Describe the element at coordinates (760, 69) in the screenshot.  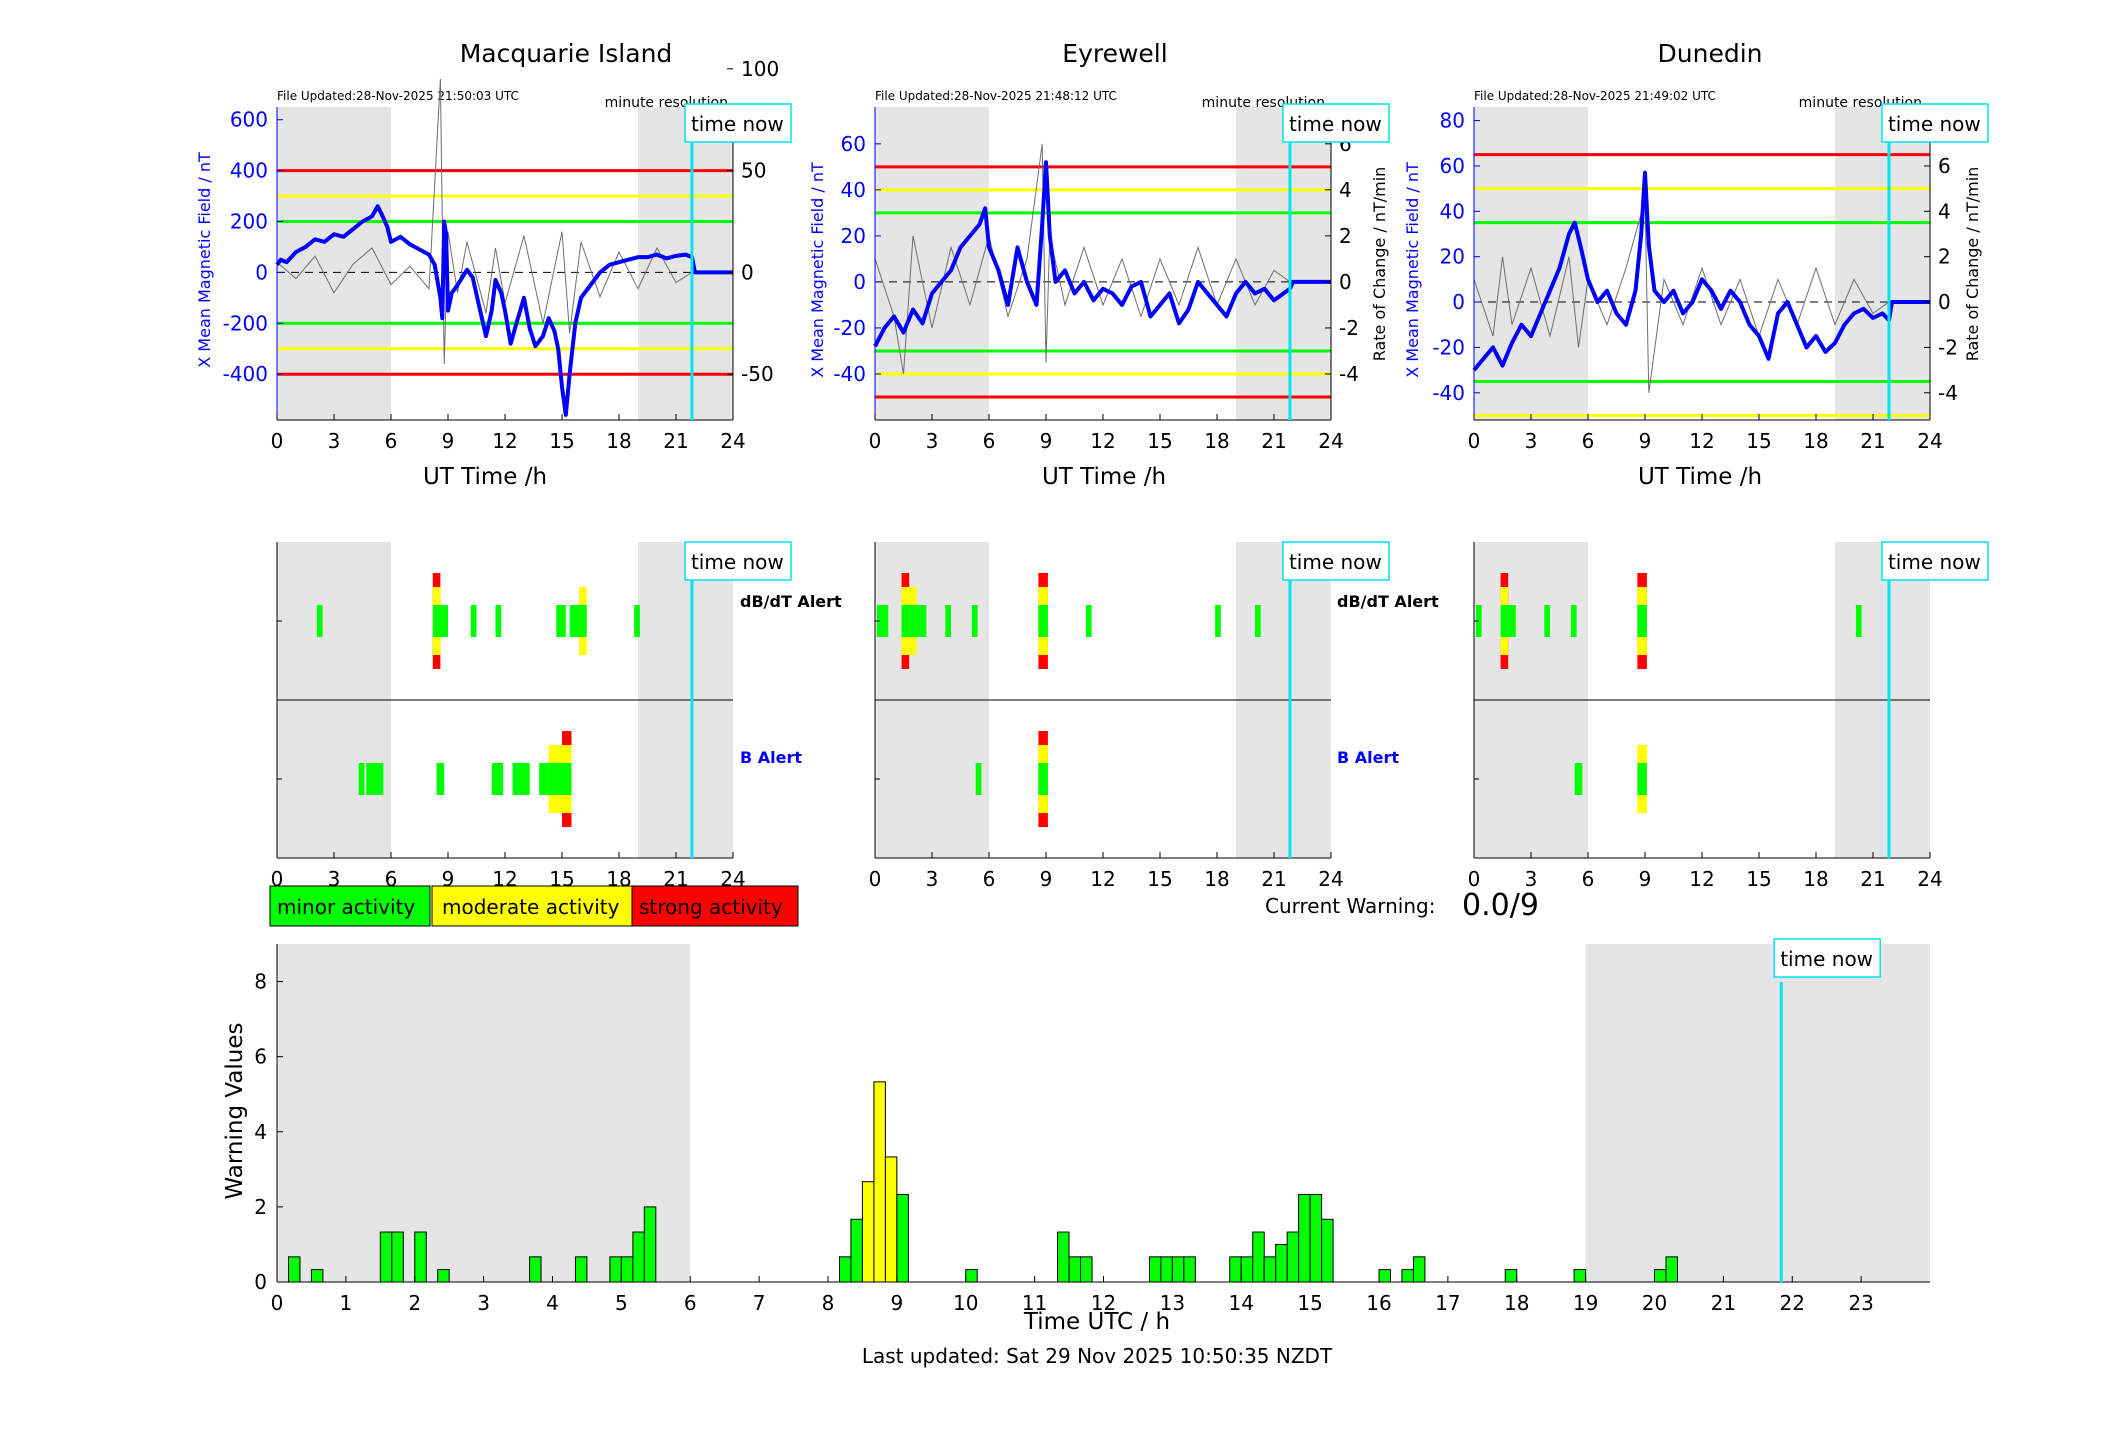
I see `y-right-tick-label: 100` at that location.